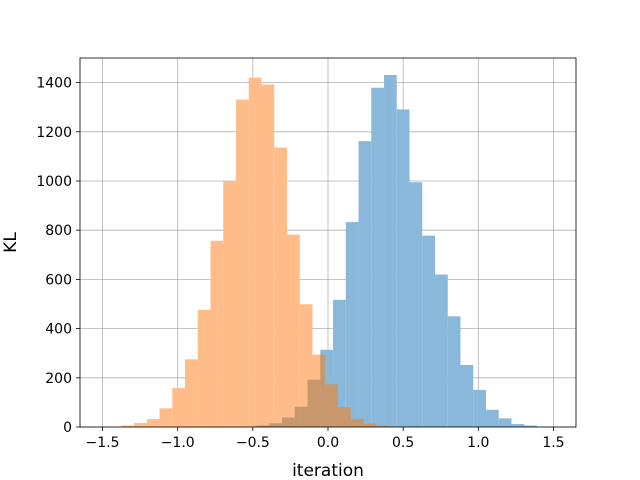 The width and height of the screenshot is (640, 480). Describe the element at coordinates (328, 443) in the screenshot. I see `x-tick-label: 0.0` at that location.